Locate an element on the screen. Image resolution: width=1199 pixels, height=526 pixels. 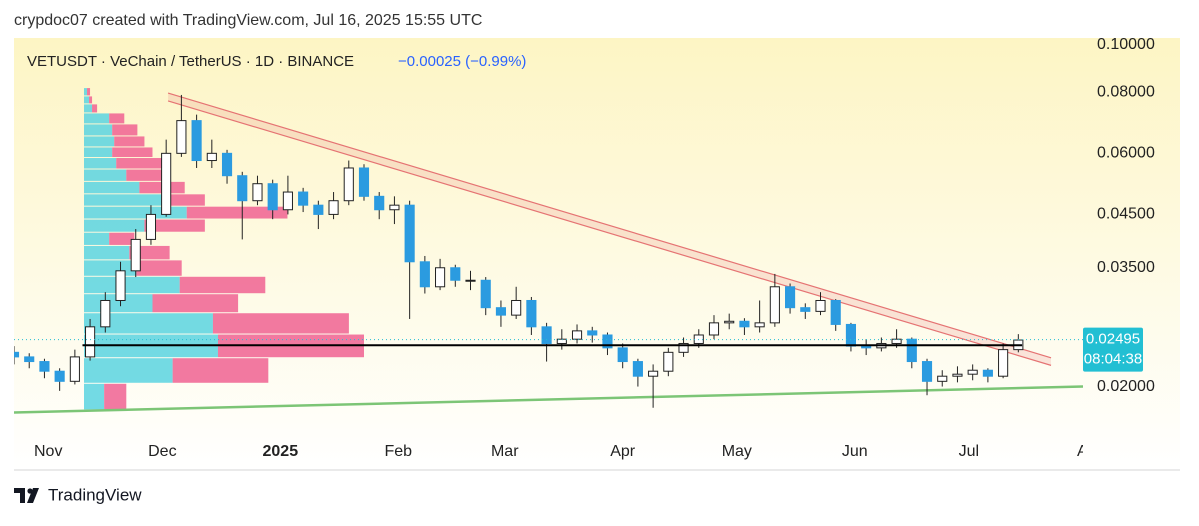
y-tick-label: 0.10000 is located at coordinates (1126, 44).